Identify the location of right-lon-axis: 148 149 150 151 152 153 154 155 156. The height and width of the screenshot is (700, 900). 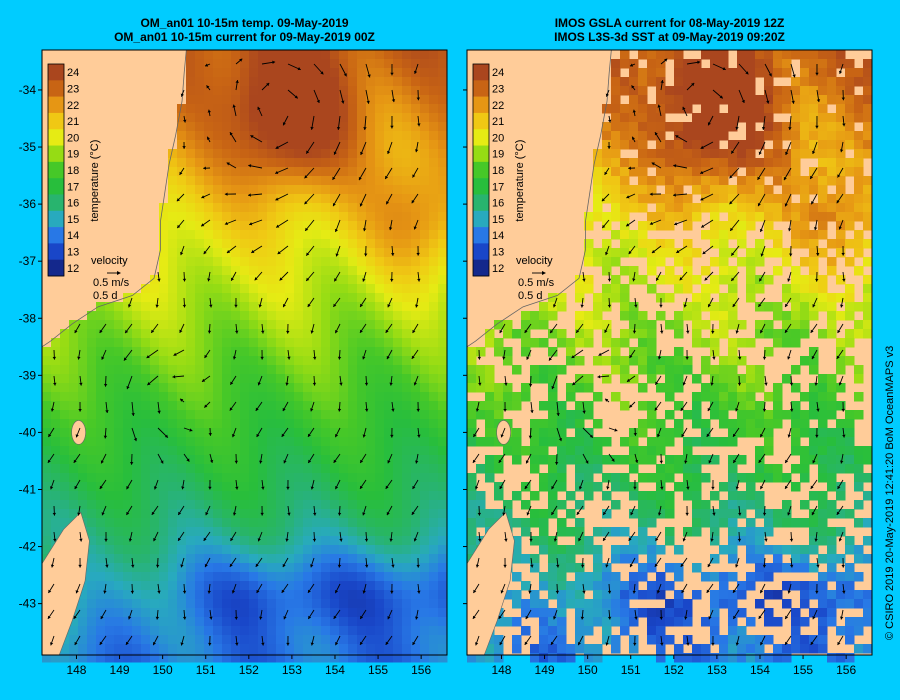
(673, 666).